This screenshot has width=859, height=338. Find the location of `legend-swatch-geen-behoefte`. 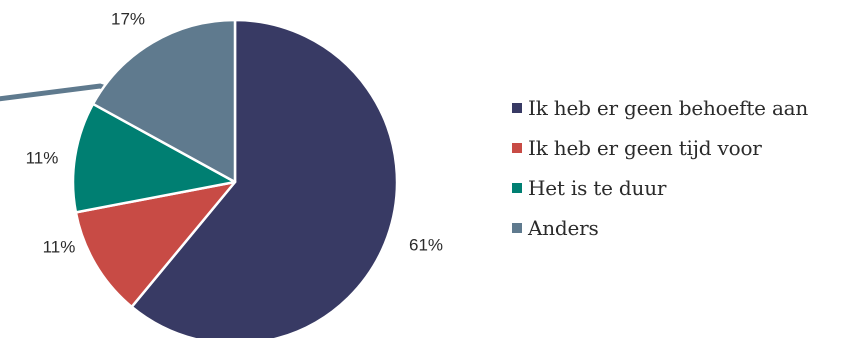

legend-swatch-geen-behoefte is located at coordinates (517, 108).